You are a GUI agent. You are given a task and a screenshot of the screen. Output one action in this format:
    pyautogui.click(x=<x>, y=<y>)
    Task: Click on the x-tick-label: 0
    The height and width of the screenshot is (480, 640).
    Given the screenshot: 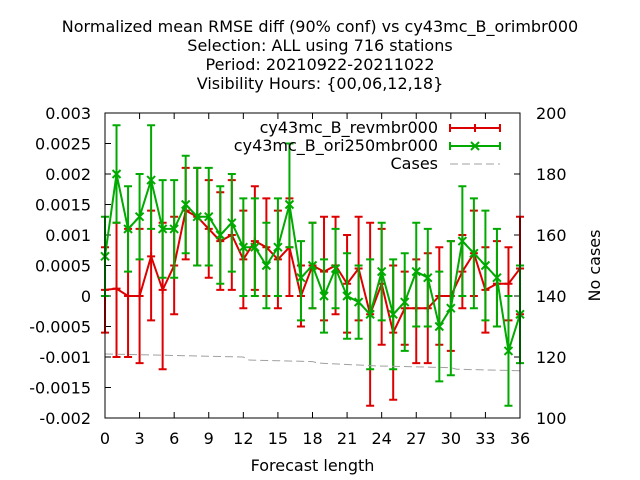 What is the action you would take?
    pyautogui.click(x=105, y=438)
    